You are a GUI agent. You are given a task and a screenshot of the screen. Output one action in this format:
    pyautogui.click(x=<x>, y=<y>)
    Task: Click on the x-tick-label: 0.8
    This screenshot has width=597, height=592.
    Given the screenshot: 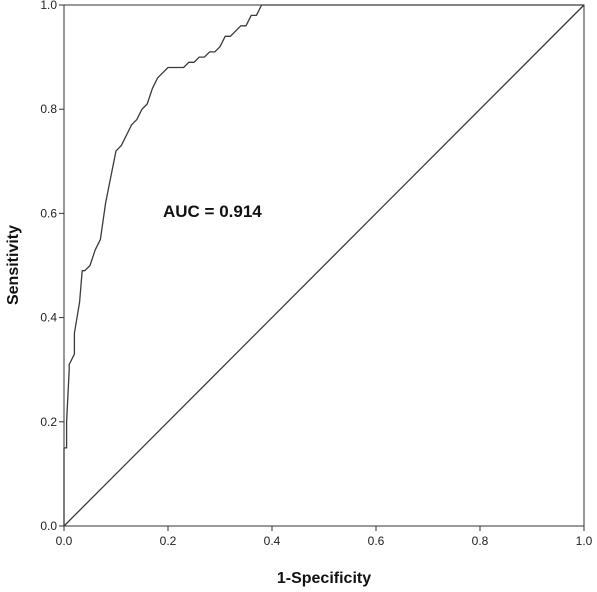 What is the action you would take?
    pyautogui.click(x=480, y=541)
    